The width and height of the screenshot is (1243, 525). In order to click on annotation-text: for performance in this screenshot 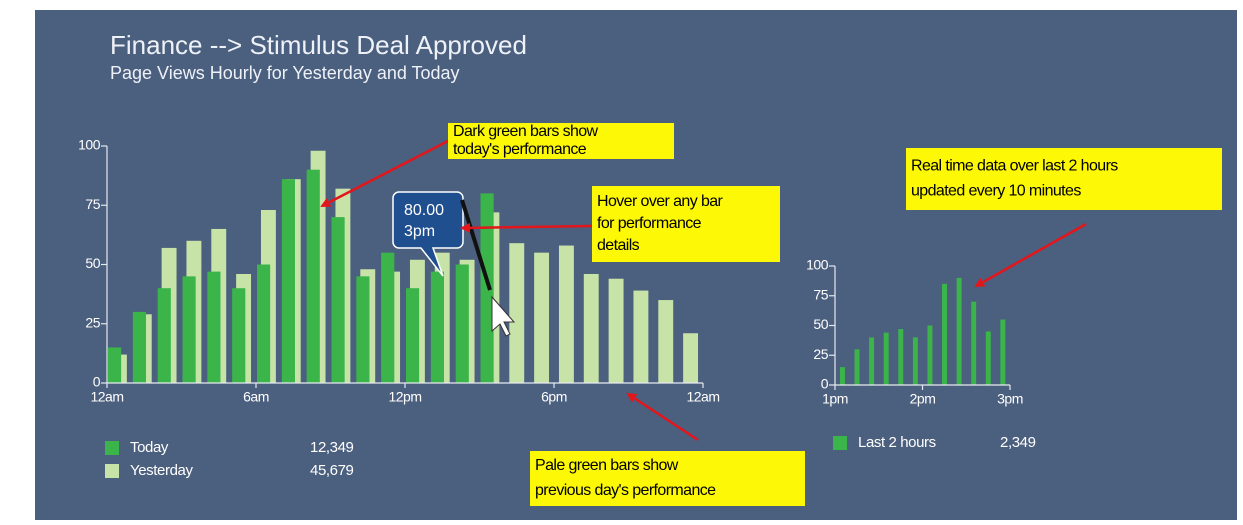, I will do `click(649, 223)`.